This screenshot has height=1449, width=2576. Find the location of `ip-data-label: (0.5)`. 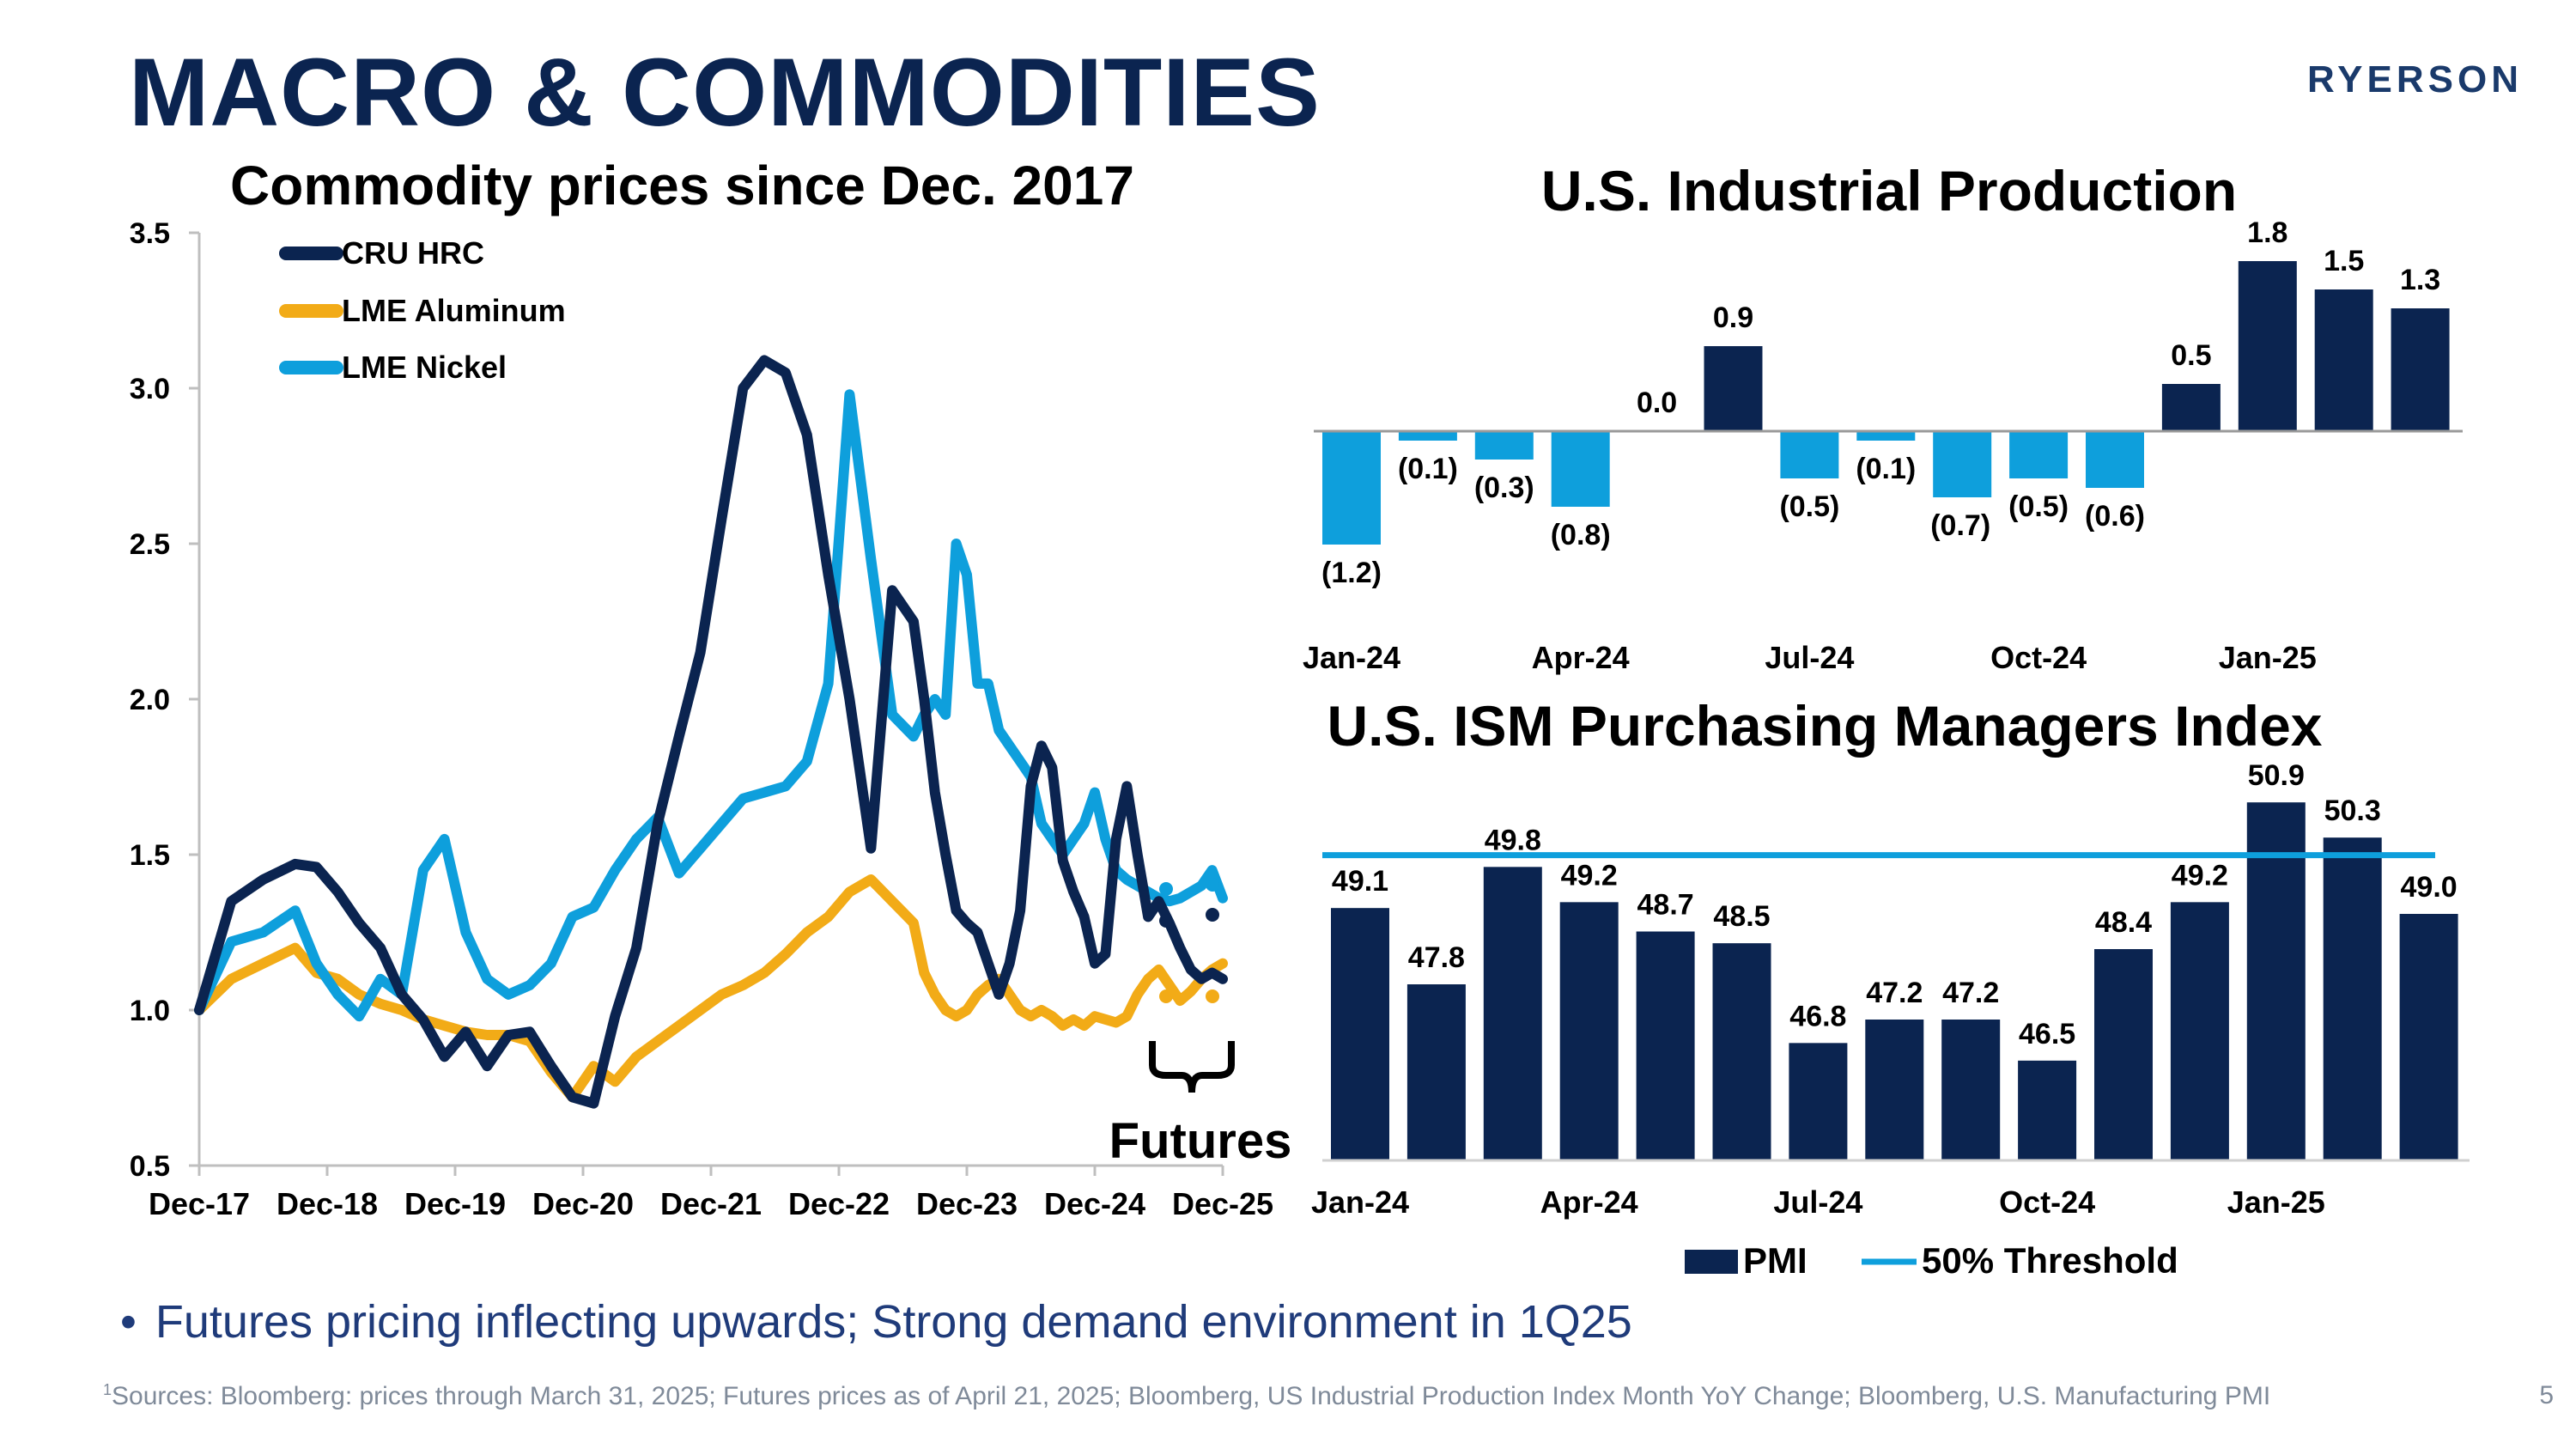

ip-data-label: (0.5) is located at coordinates (2039, 506).